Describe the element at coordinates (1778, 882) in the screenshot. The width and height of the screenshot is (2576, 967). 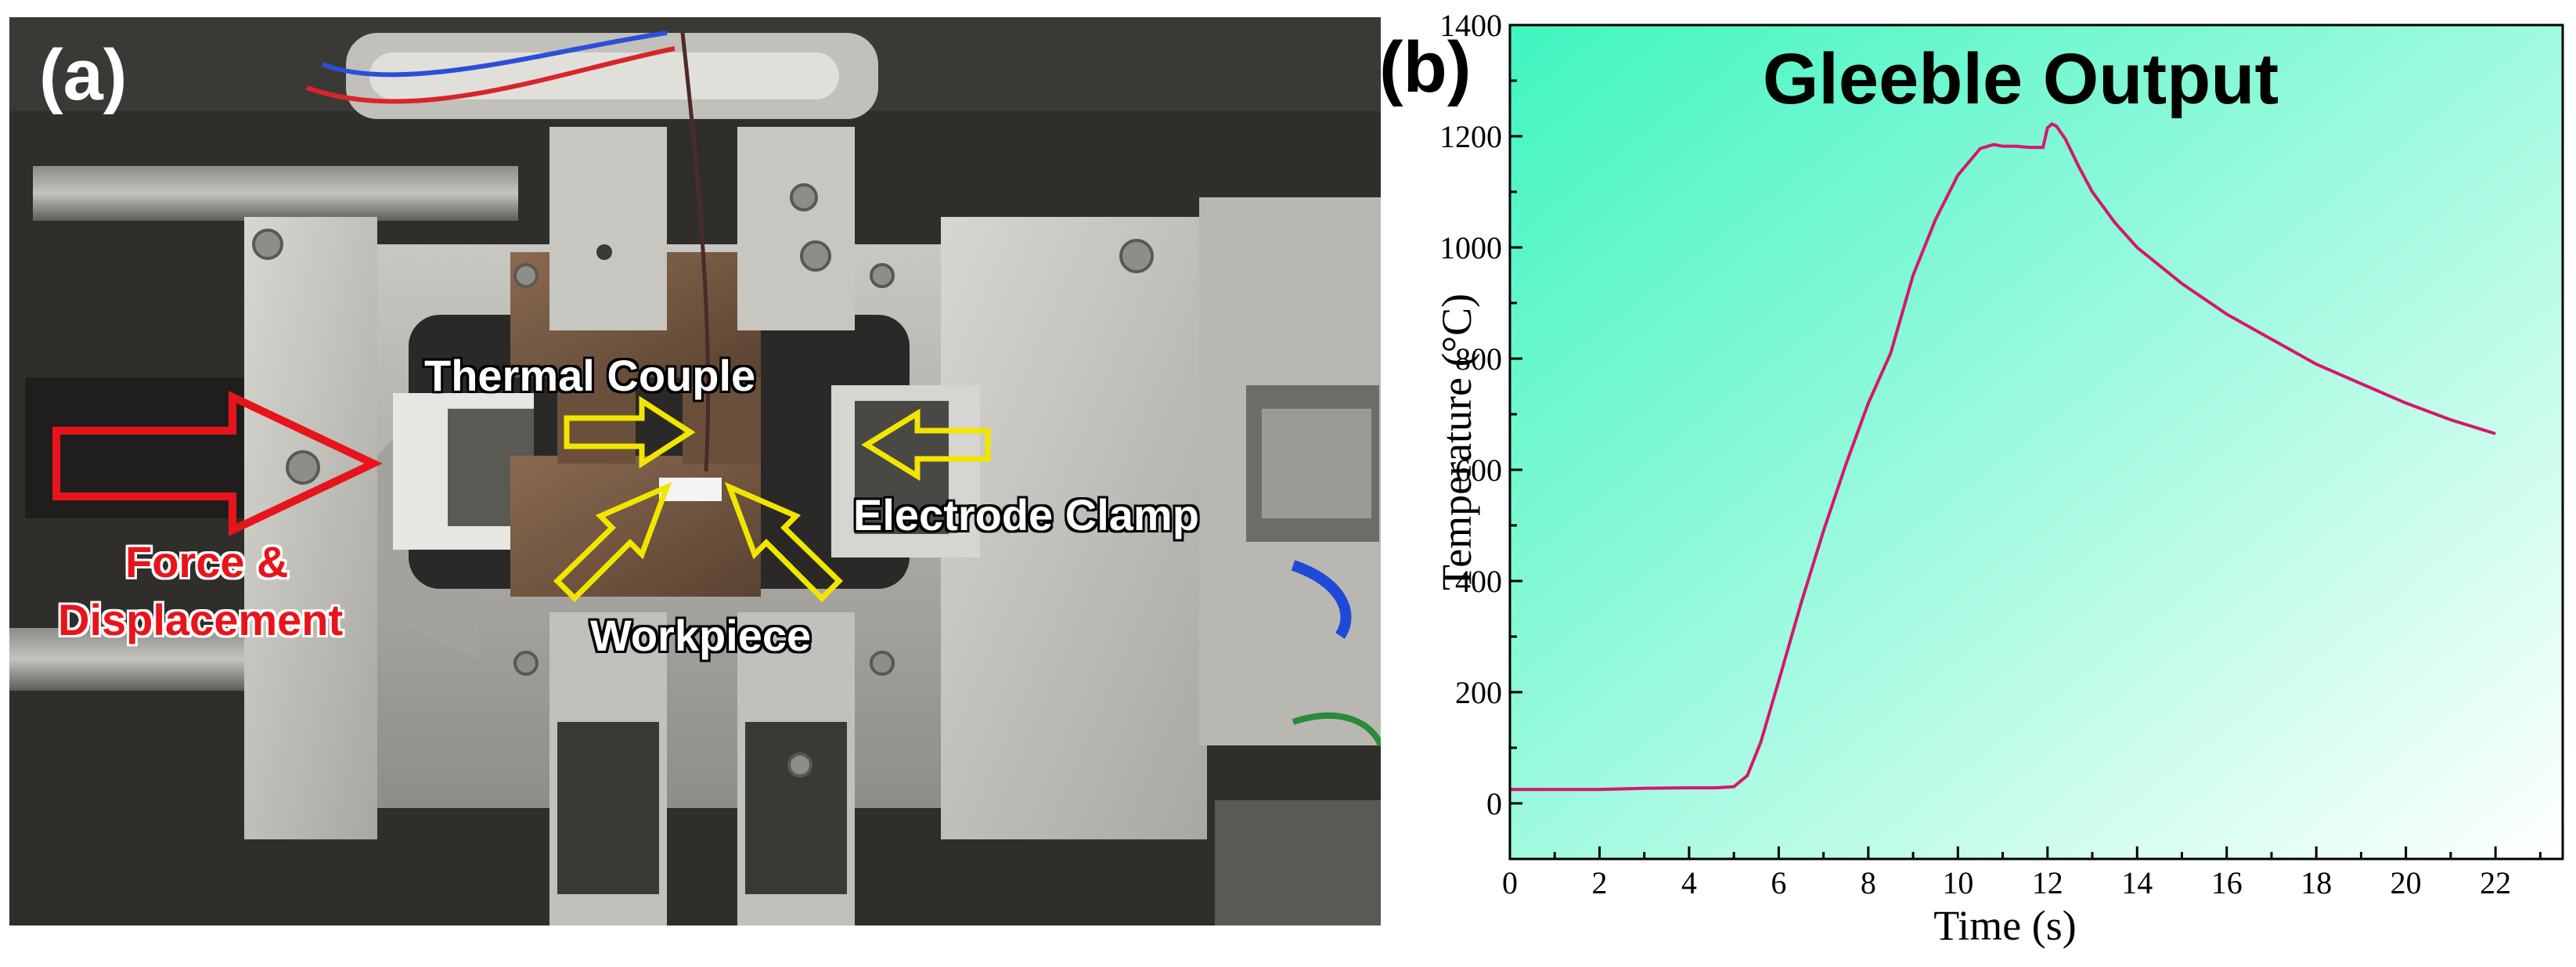
I see `x-tick-label: 6` at that location.